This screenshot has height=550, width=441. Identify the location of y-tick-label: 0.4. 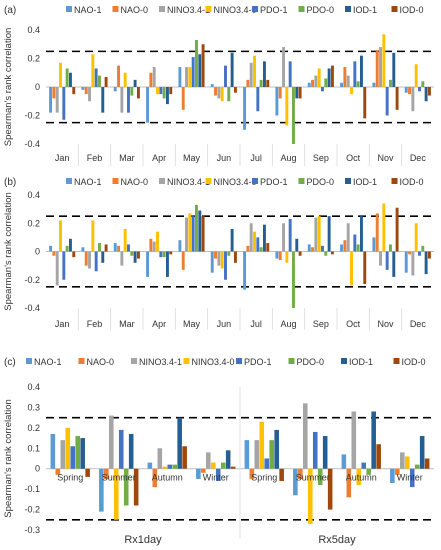
(33, 387).